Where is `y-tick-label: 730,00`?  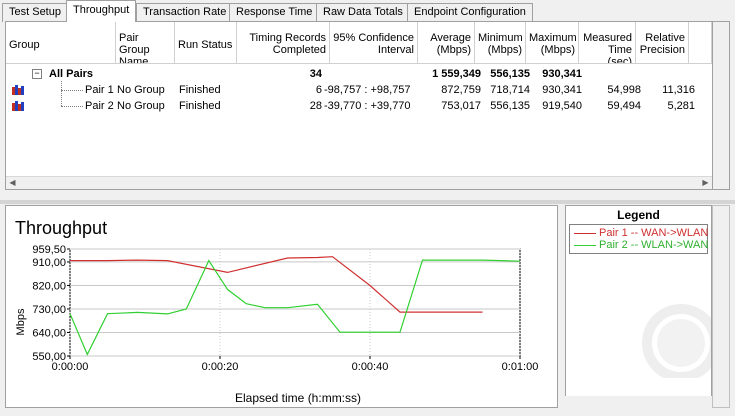 y-tick-label: 730,00 is located at coordinates (49, 310).